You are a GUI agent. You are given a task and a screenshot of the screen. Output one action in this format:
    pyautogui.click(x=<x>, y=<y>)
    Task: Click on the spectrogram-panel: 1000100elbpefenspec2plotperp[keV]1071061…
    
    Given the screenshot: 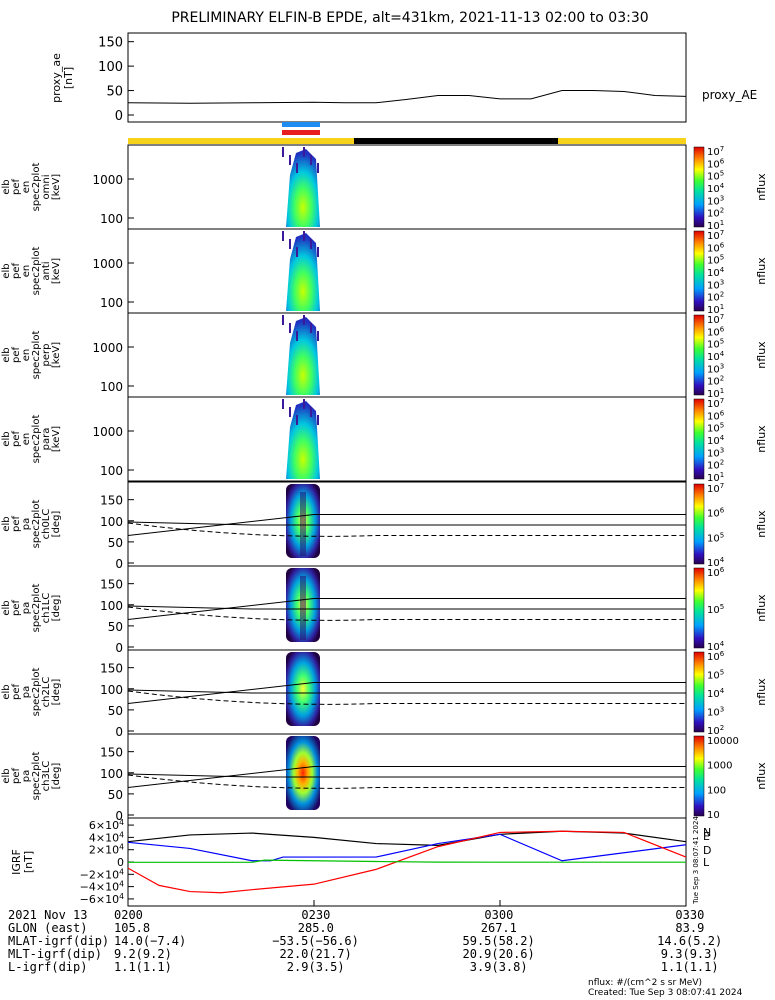 What is the action you would take?
    pyautogui.click(x=384, y=356)
    